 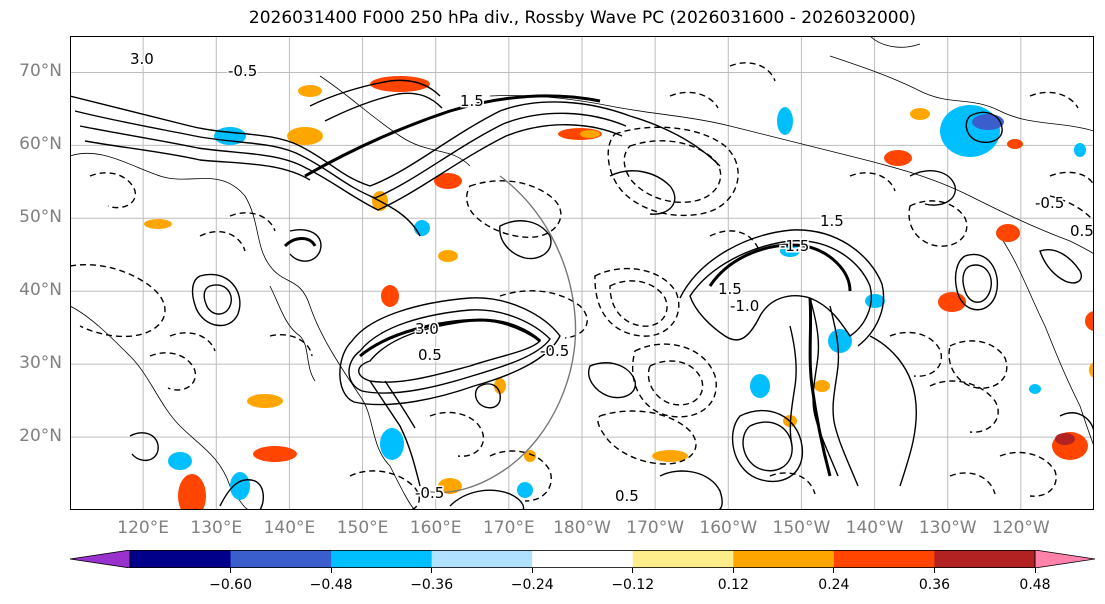 What do you see at coordinates (40, 144) in the screenshot?
I see `latitude-label: 60°N` at bounding box center [40, 144].